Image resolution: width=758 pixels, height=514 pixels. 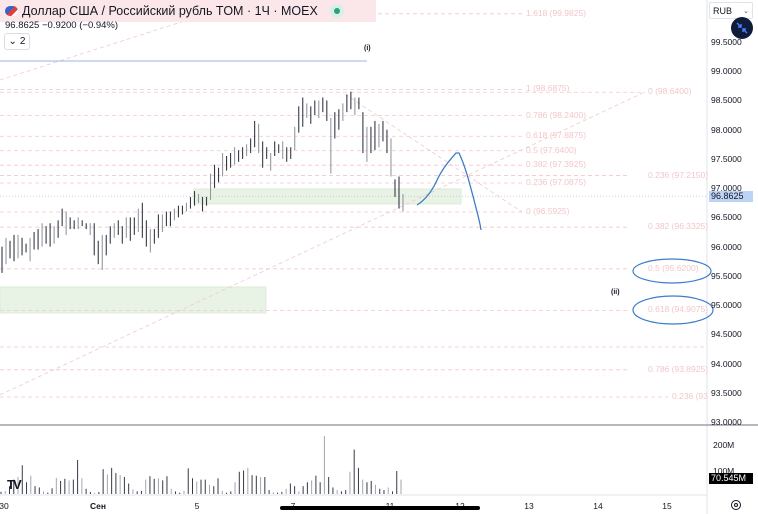 I want to click on collapse-arrows-button, so click(x=742, y=28).